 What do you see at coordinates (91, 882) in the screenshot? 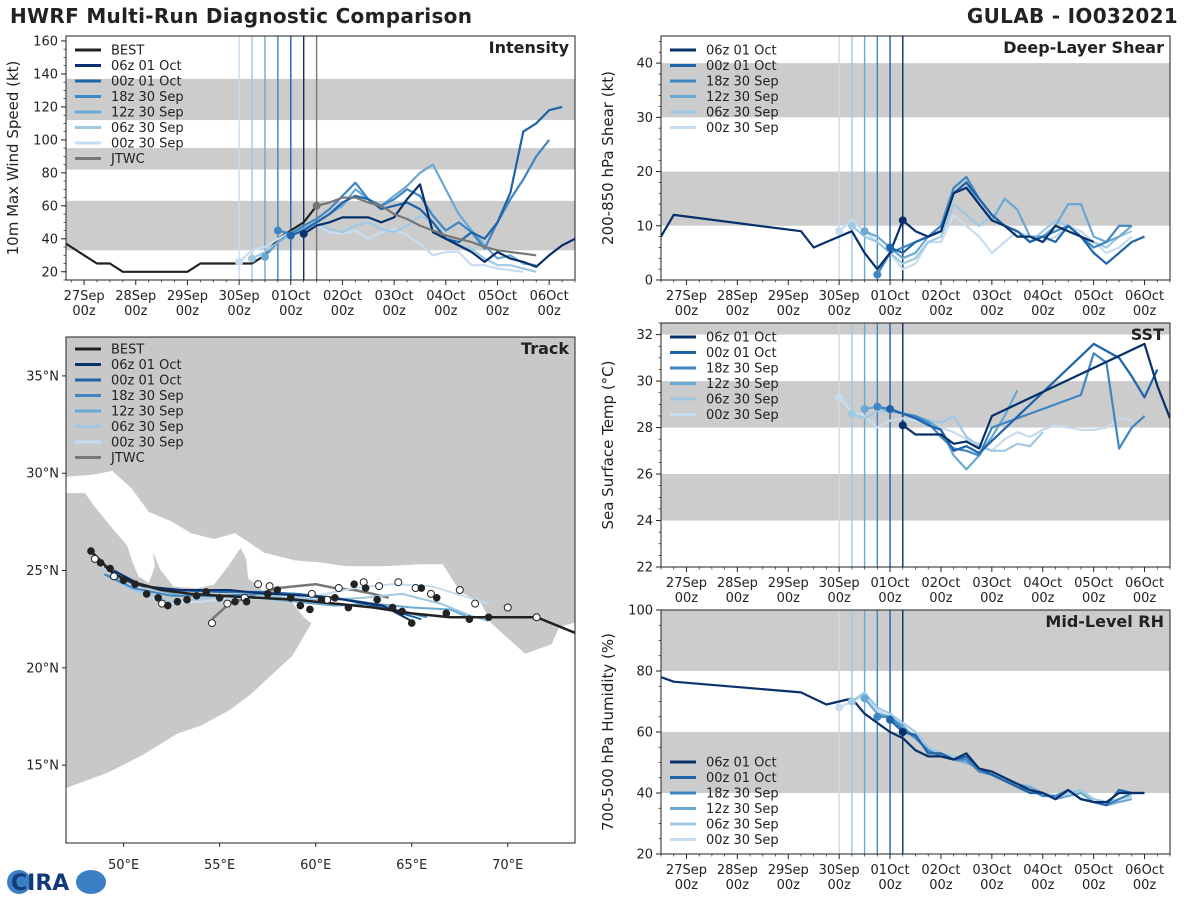
I see `logo-satellite-icon` at bounding box center [91, 882].